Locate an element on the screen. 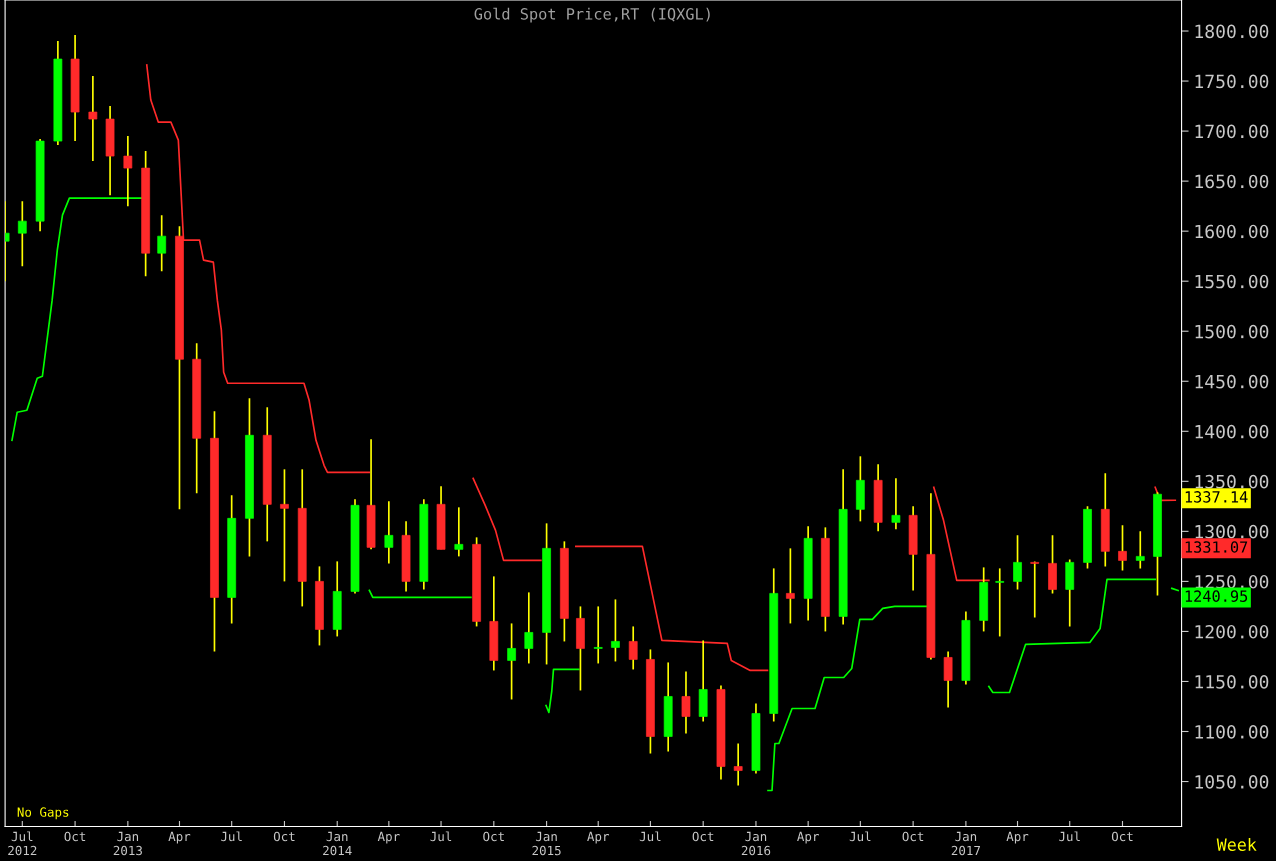 The height and width of the screenshot is (861, 1276). x-tick-label: Jan 2014 is located at coordinates (337, 843).